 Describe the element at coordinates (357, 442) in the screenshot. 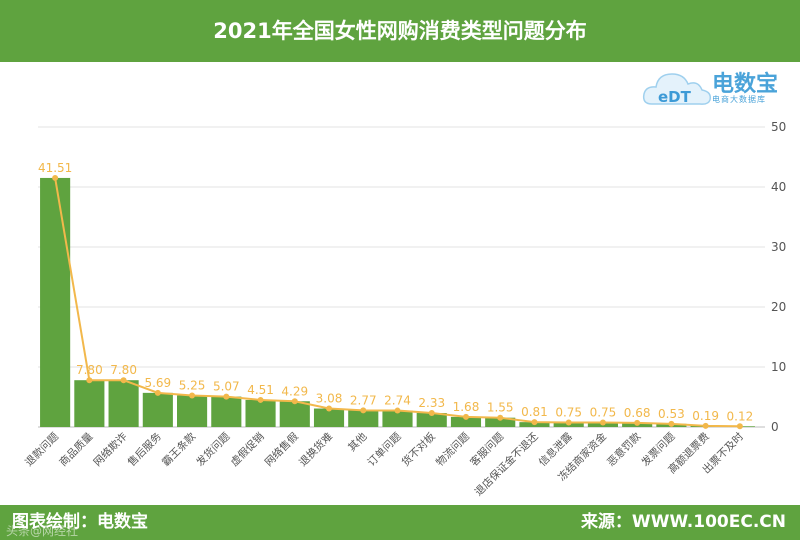

I see `x-tick-label: 其他` at that location.